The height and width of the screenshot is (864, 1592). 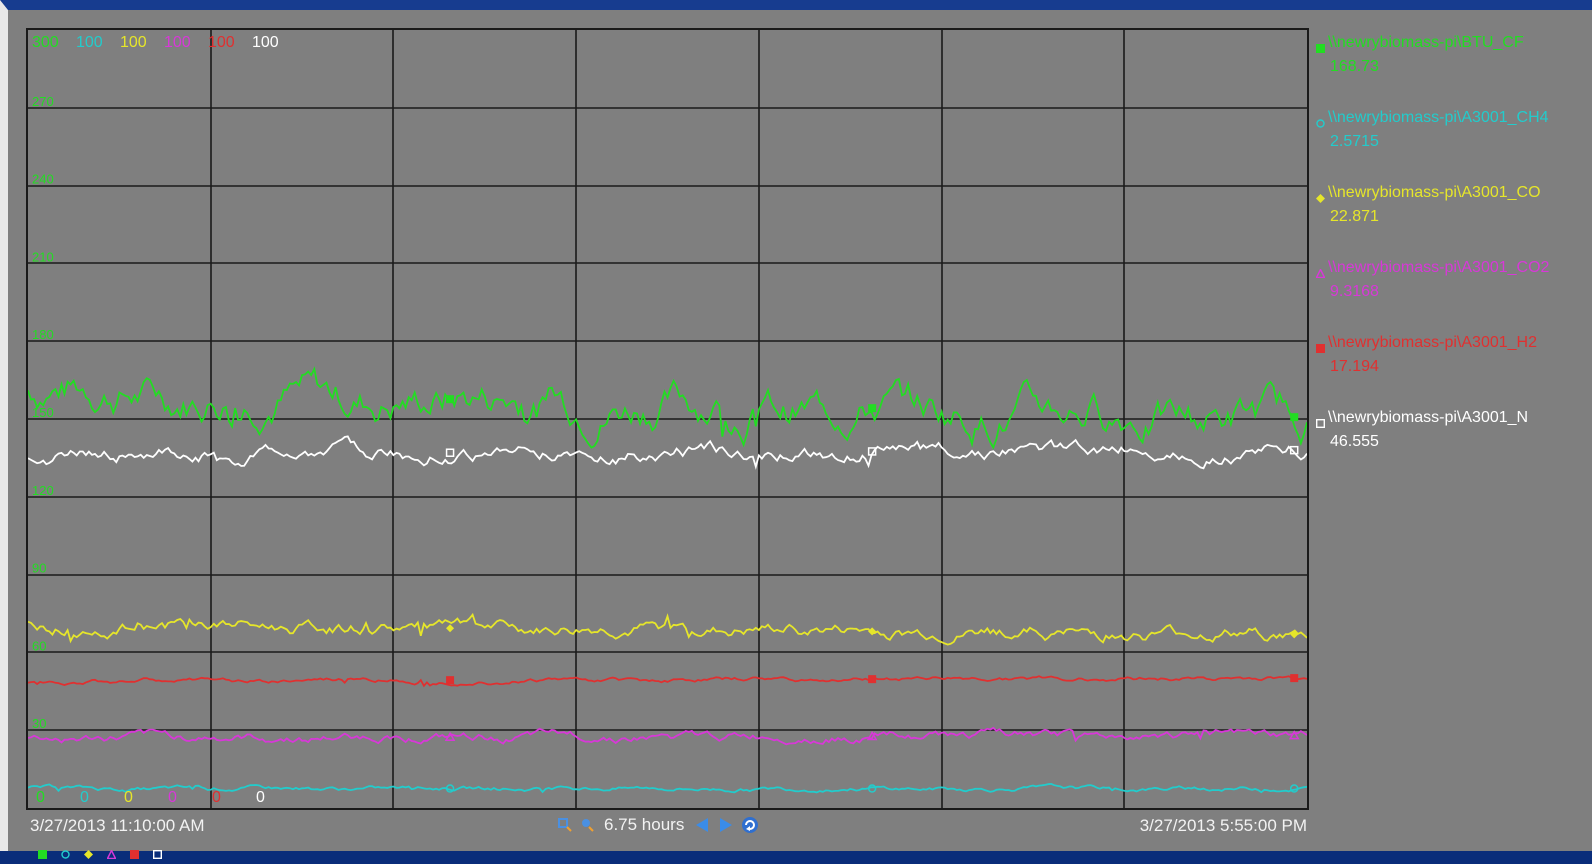 I want to click on scroll-back-icon, so click(x=702, y=825).